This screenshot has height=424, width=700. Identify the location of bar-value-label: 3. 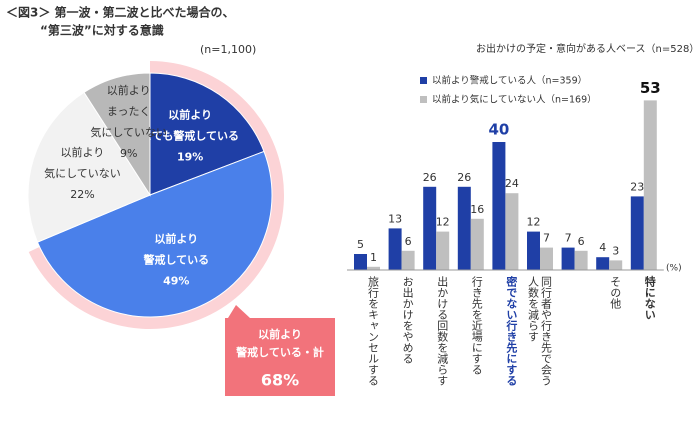
(615, 250).